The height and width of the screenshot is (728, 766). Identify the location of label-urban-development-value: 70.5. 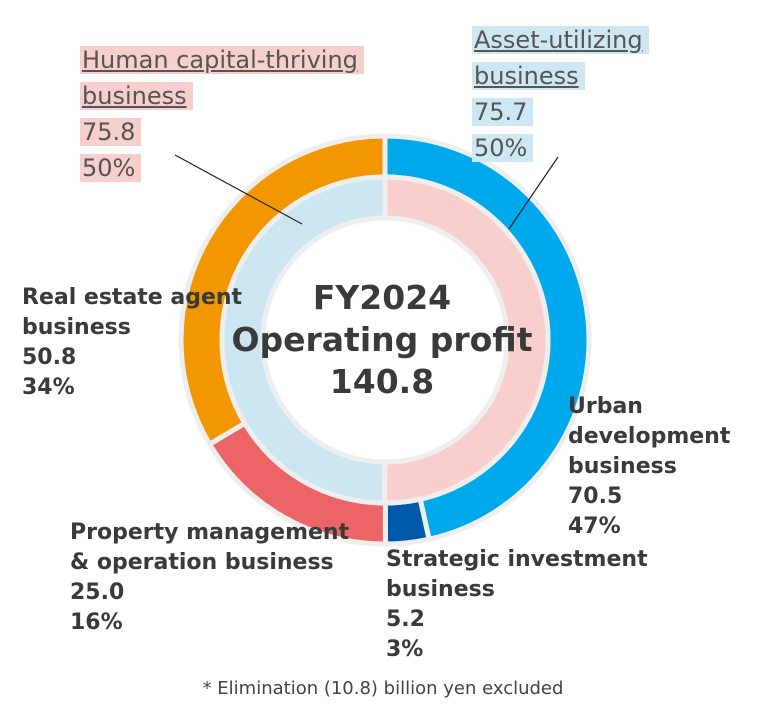
(595, 496).